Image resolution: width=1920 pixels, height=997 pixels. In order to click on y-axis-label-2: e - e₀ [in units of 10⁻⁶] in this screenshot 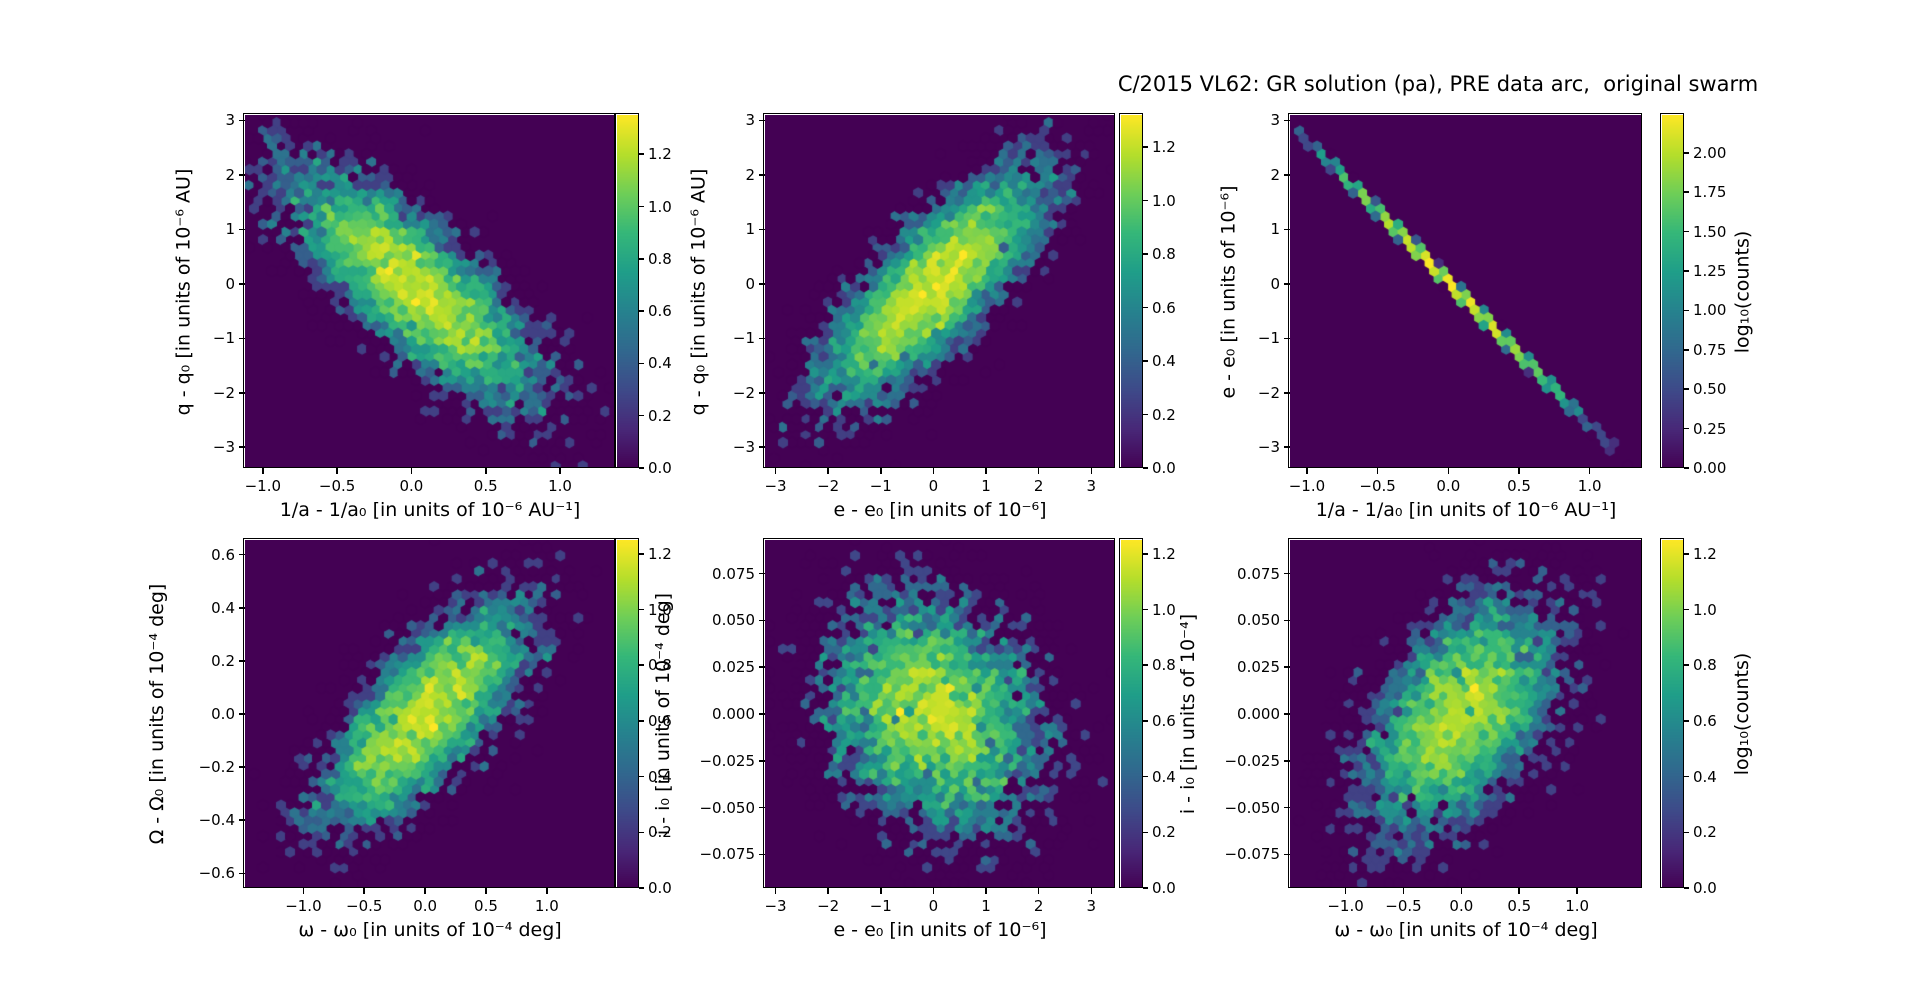, I will do `click(1228, 291)`.